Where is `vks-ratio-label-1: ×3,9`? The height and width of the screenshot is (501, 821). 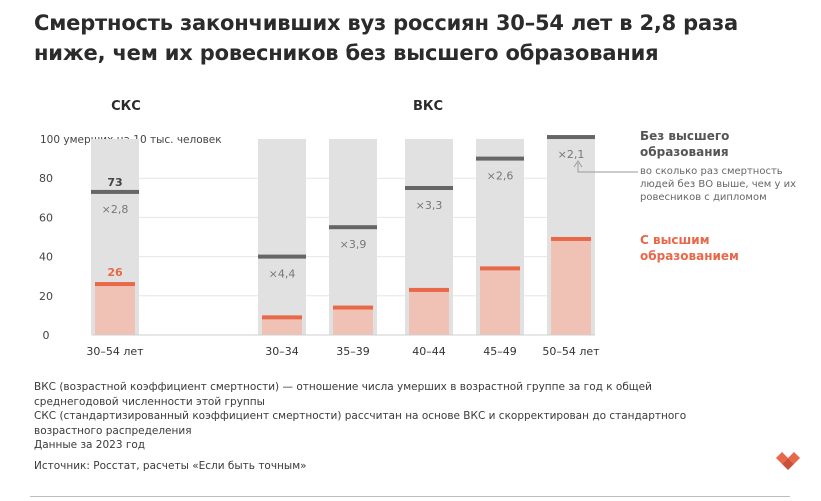
vks-ratio-label-1: ×3,9 is located at coordinates (353, 244).